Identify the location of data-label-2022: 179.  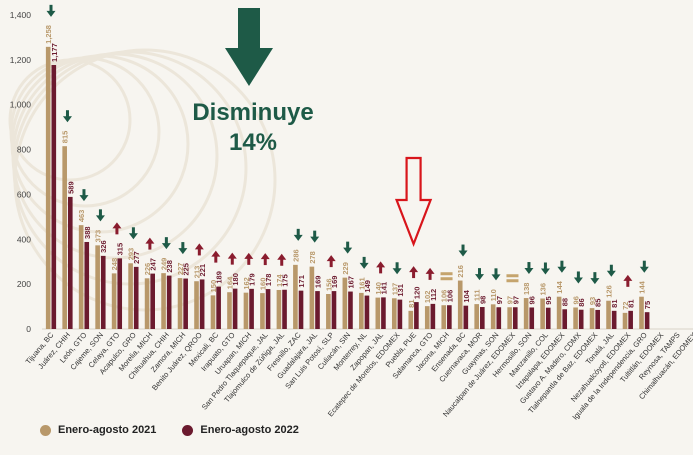
(252, 279).